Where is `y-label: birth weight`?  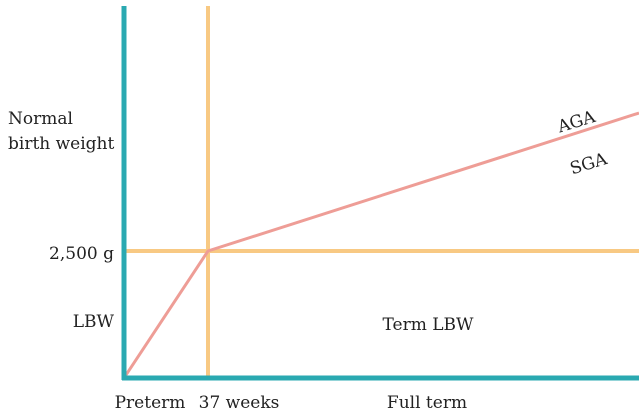 y-label: birth weight is located at coordinates (61, 144).